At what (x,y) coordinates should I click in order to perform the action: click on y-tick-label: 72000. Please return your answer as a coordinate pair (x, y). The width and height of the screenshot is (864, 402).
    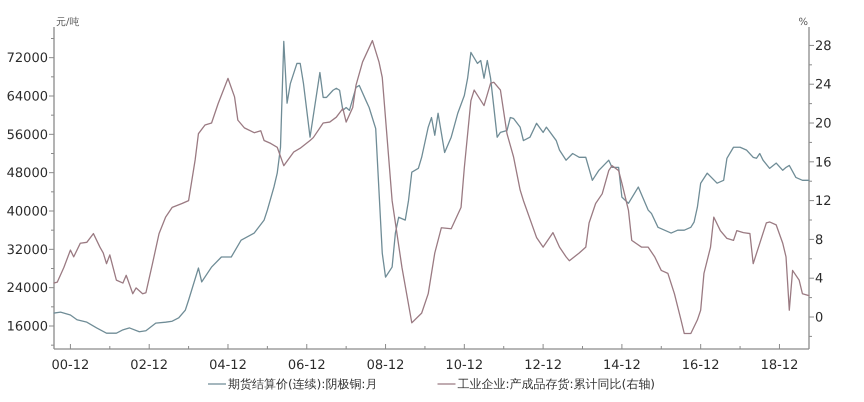
    Looking at the image, I should click on (27, 58).